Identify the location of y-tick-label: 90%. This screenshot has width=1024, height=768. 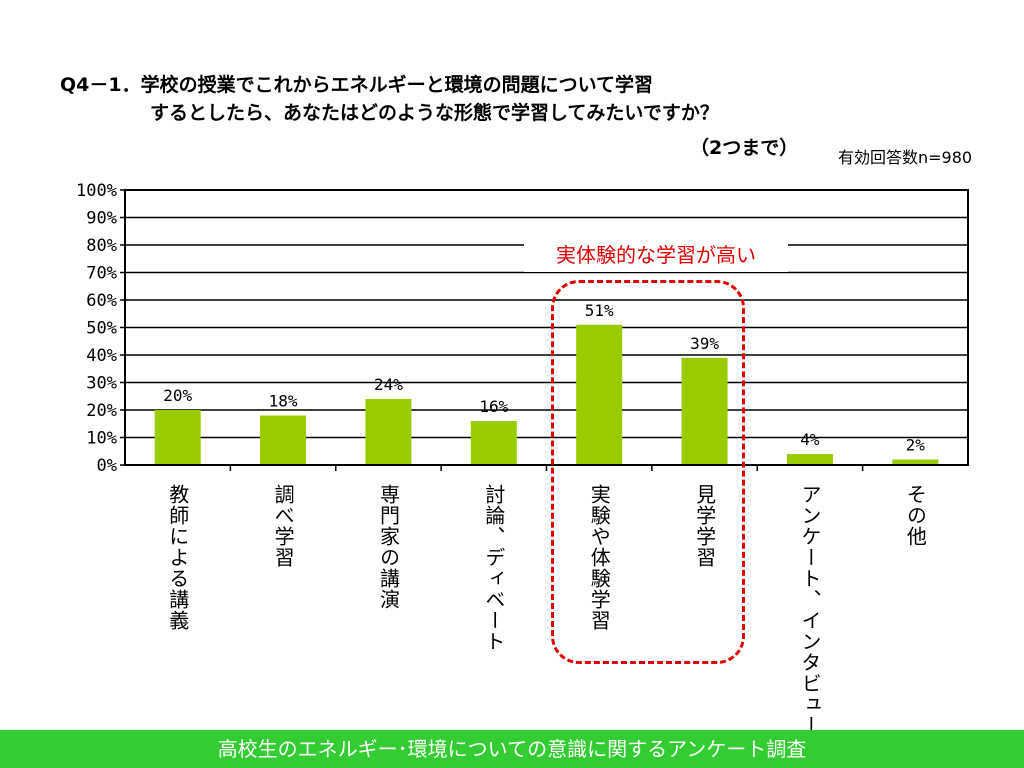
(101, 219).